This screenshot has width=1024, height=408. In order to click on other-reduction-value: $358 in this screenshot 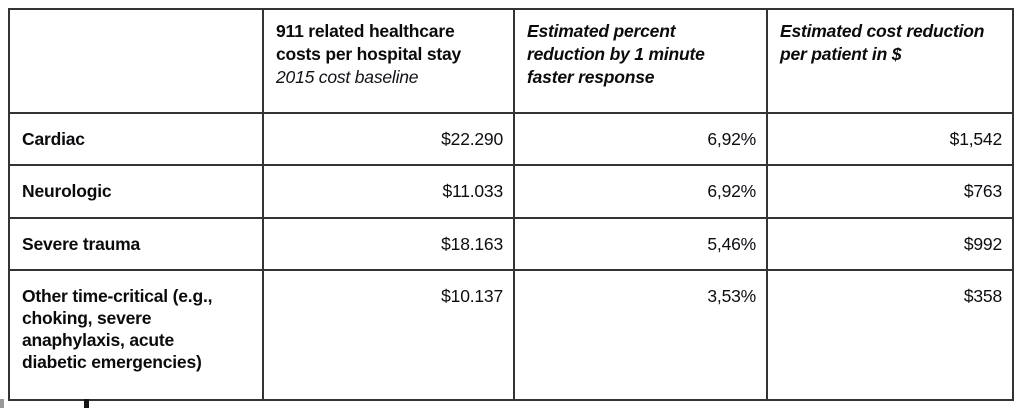, I will do `click(890, 335)`.